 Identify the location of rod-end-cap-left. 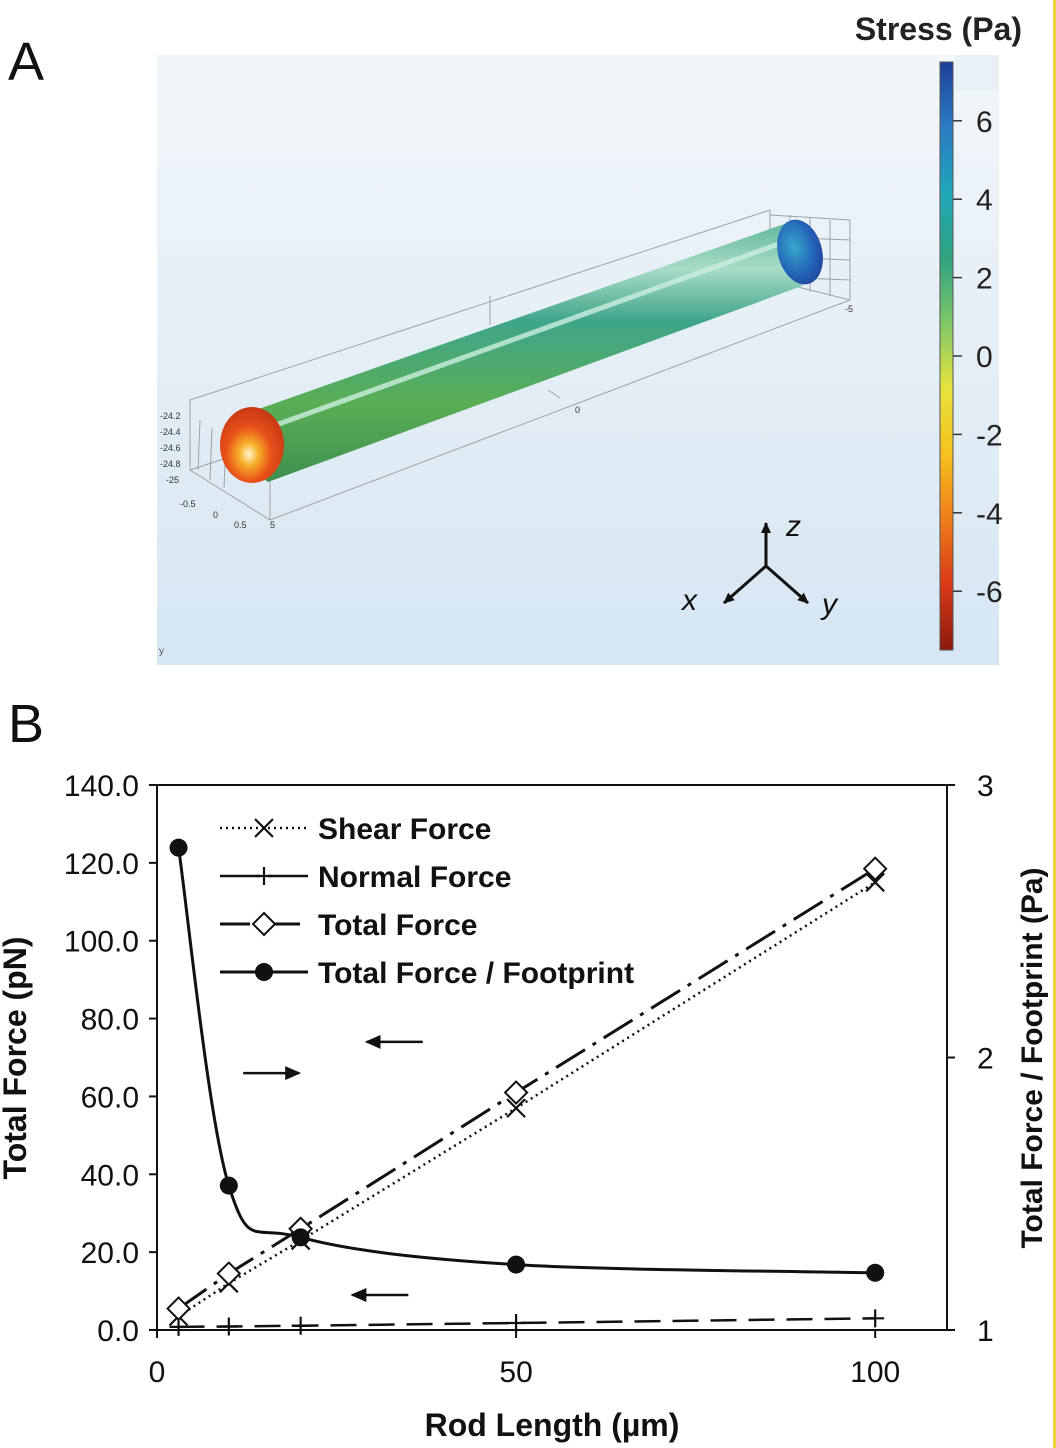
(252, 445).